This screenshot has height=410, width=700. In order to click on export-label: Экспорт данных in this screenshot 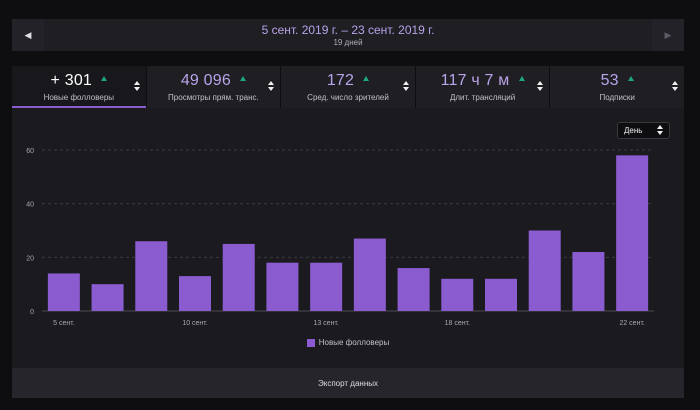, I will do `click(348, 383)`.